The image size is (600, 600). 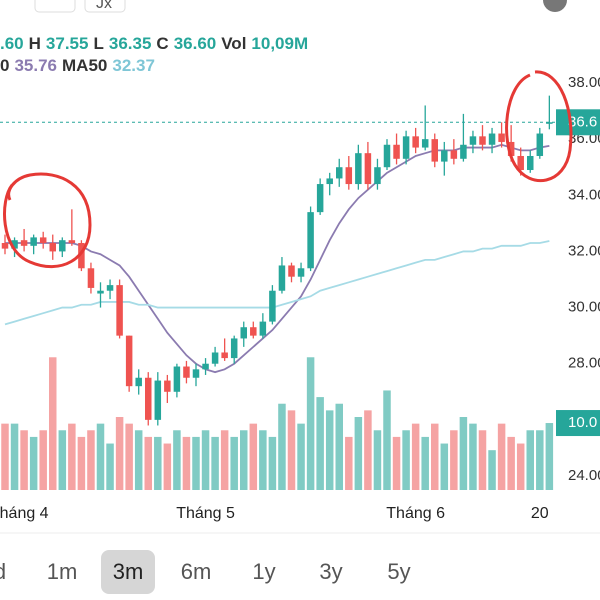 I want to click on range-tab: 1m, so click(x=62, y=571).